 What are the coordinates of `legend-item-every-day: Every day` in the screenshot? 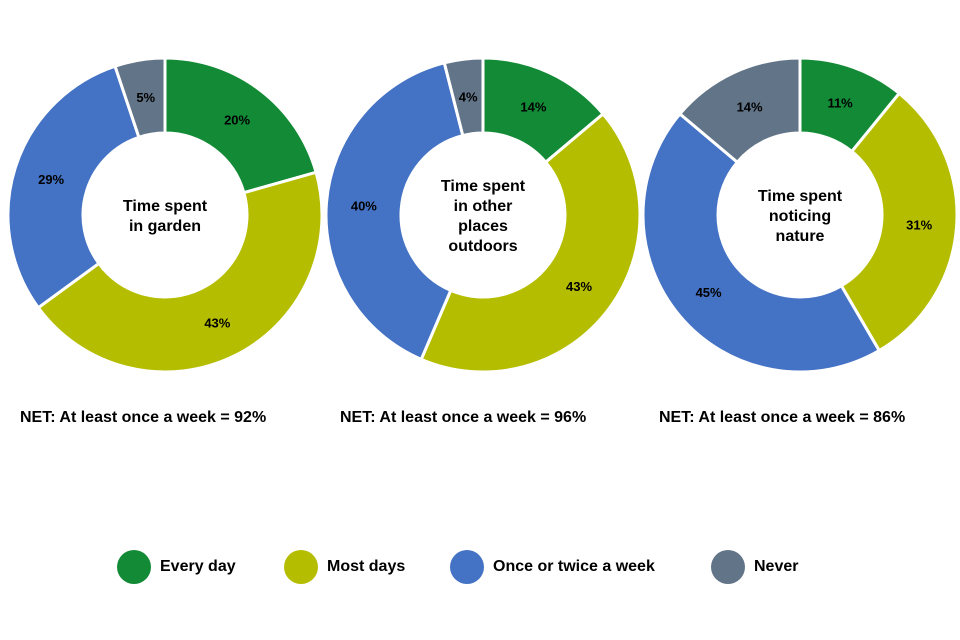 It's located at (176, 567).